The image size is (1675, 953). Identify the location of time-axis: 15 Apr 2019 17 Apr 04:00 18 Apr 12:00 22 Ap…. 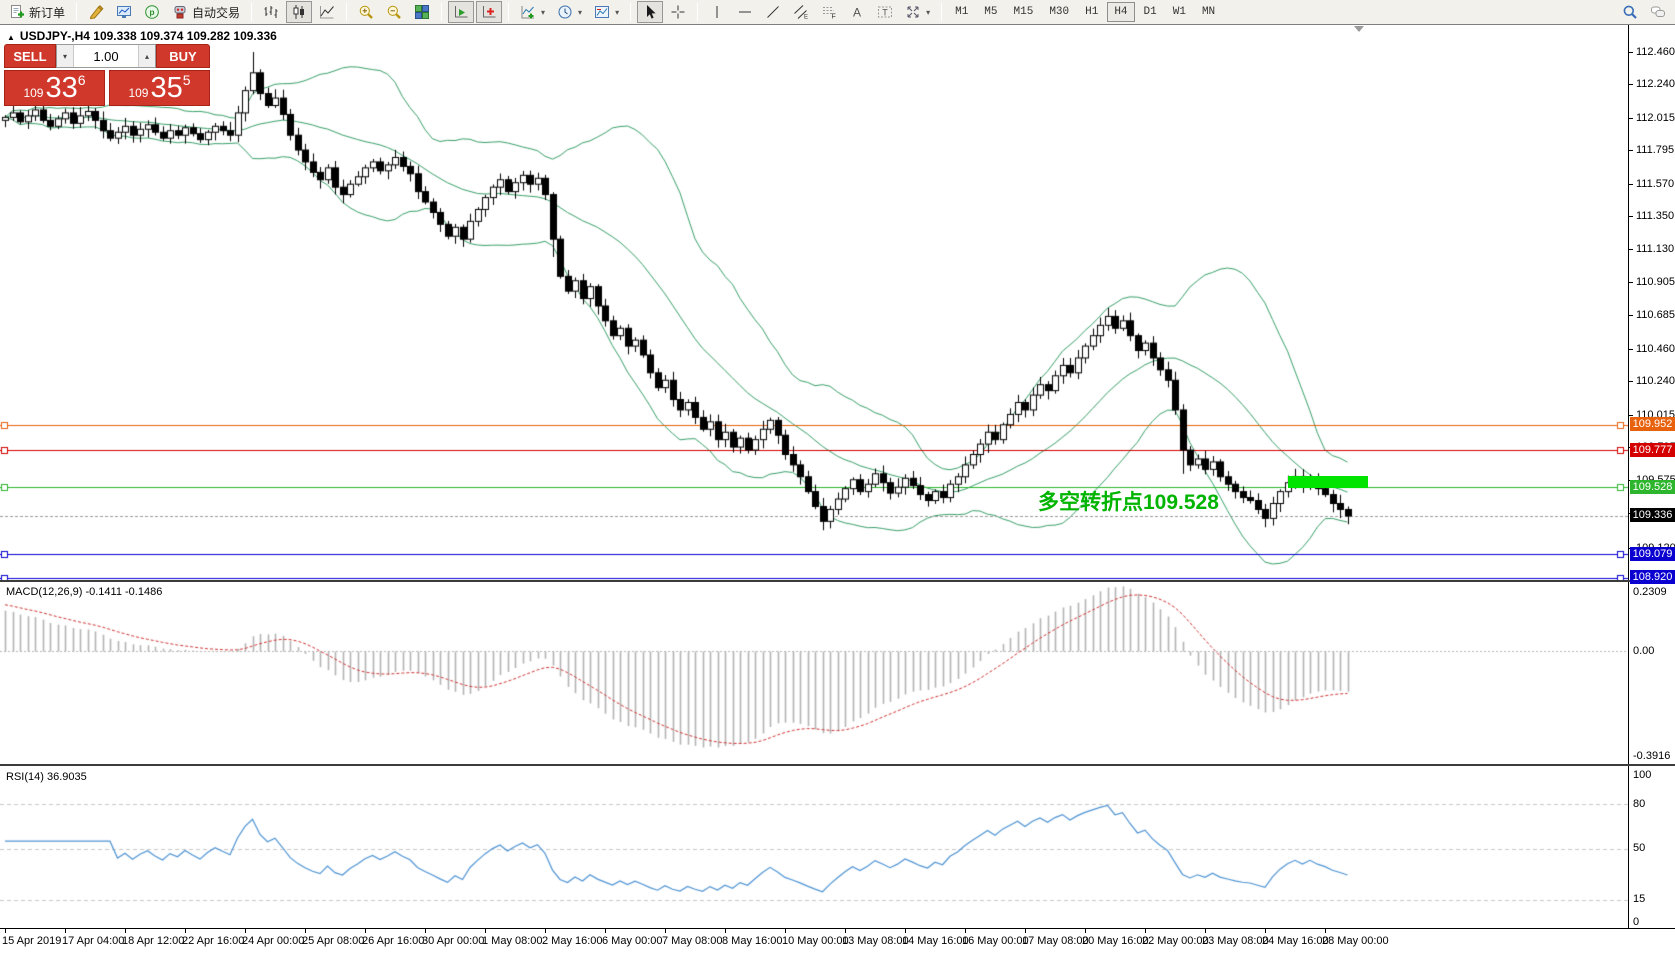
(837, 940).